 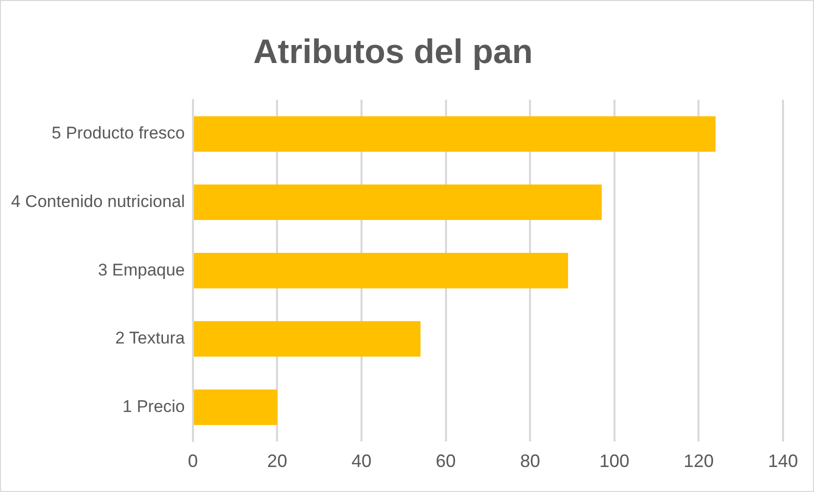 What do you see at coordinates (193, 461) in the screenshot?
I see `x-tick-label: 0` at bounding box center [193, 461].